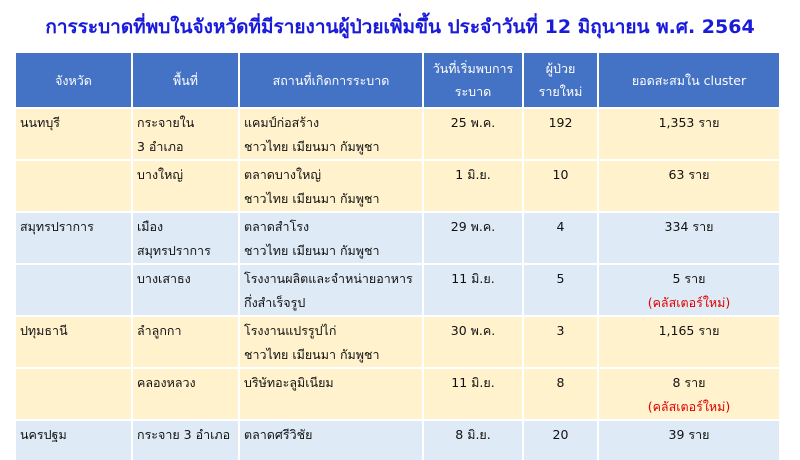 The width and height of the screenshot is (800, 460). Describe the element at coordinates (278, 434) in the screenshot. I see `place-line: ตลาดศรีวิชัย` at that location.